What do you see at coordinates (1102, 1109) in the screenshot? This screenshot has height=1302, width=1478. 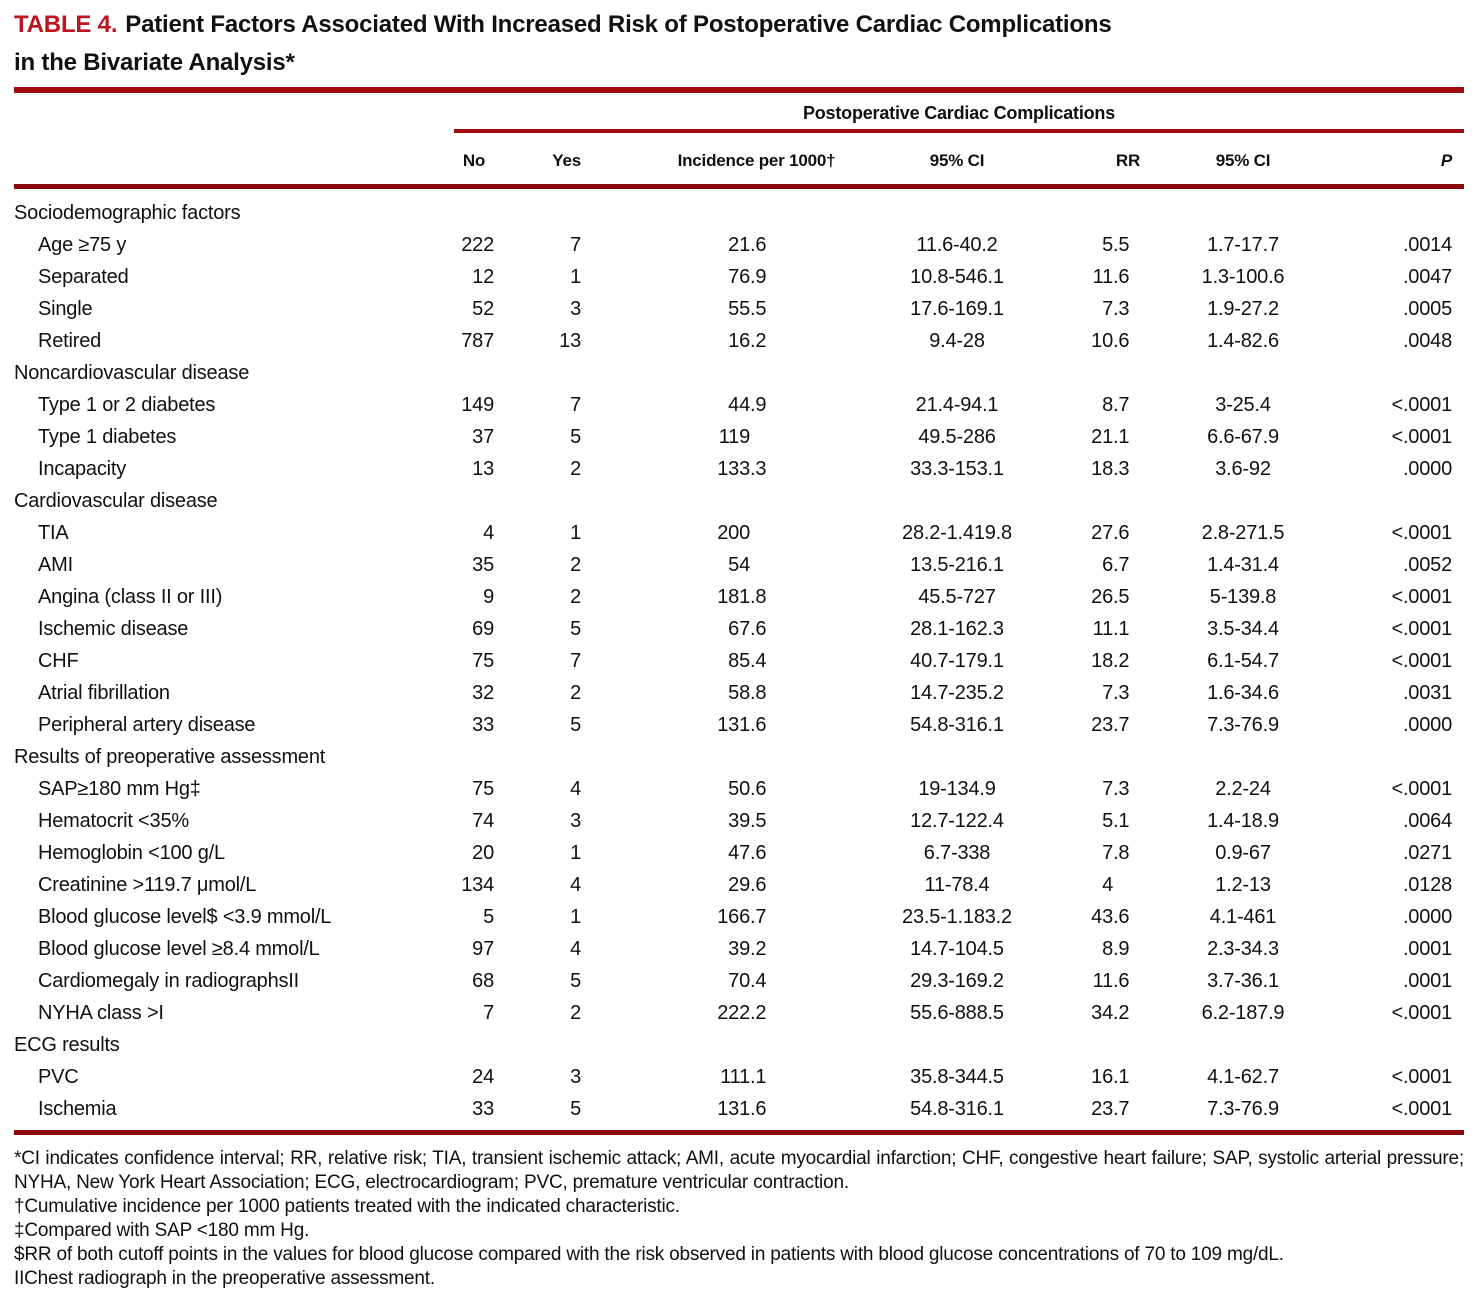 I see `cell-rr-int: 23` at bounding box center [1102, 1109].